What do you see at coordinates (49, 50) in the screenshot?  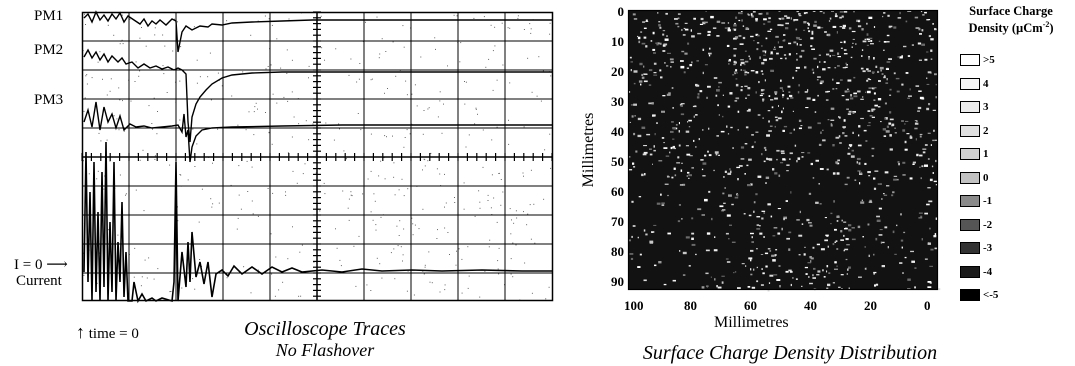 I see `trace-label-pm2: PM2` at bounding box center [49, 50].